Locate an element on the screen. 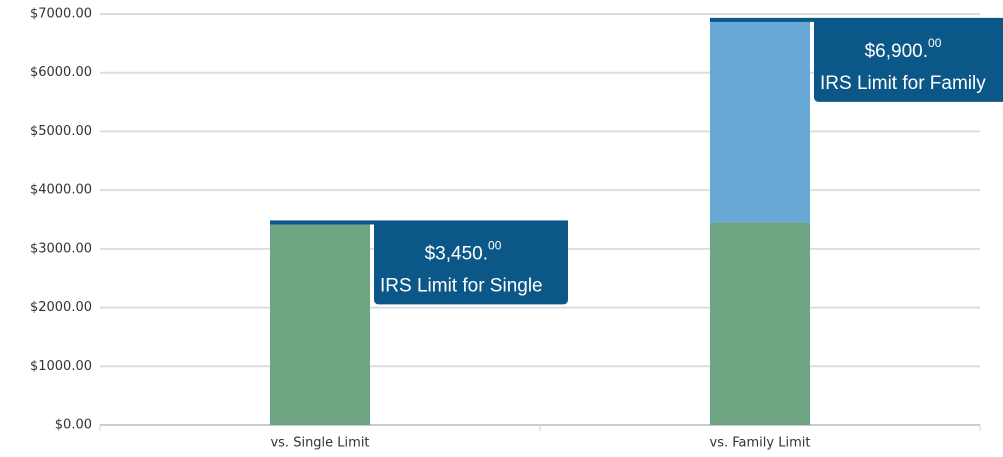 The height and width of the screenshot is (457, 1003). y-tick-label: $1000.00 is located at coordinates (61, 366).